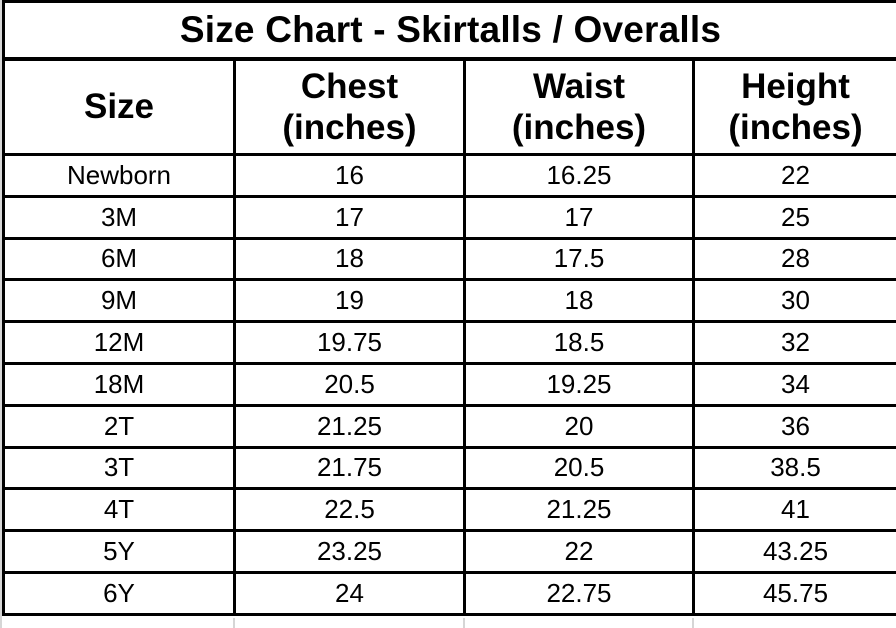 This screenshot has width=896, height=628. Describe the element at coordinates (579, 468) in the screenshot. I see `cell-waist: 20.5` at that location.